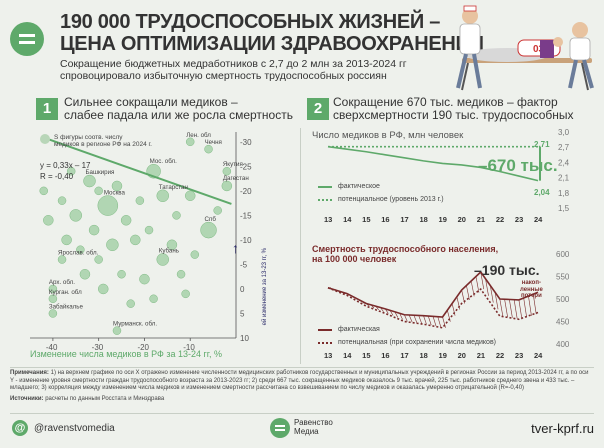 The width and height of the screenshot is (604, 448). Describe the element at coordinates (433, 308) in the screenshot. I see `series-potential-line` at that location.